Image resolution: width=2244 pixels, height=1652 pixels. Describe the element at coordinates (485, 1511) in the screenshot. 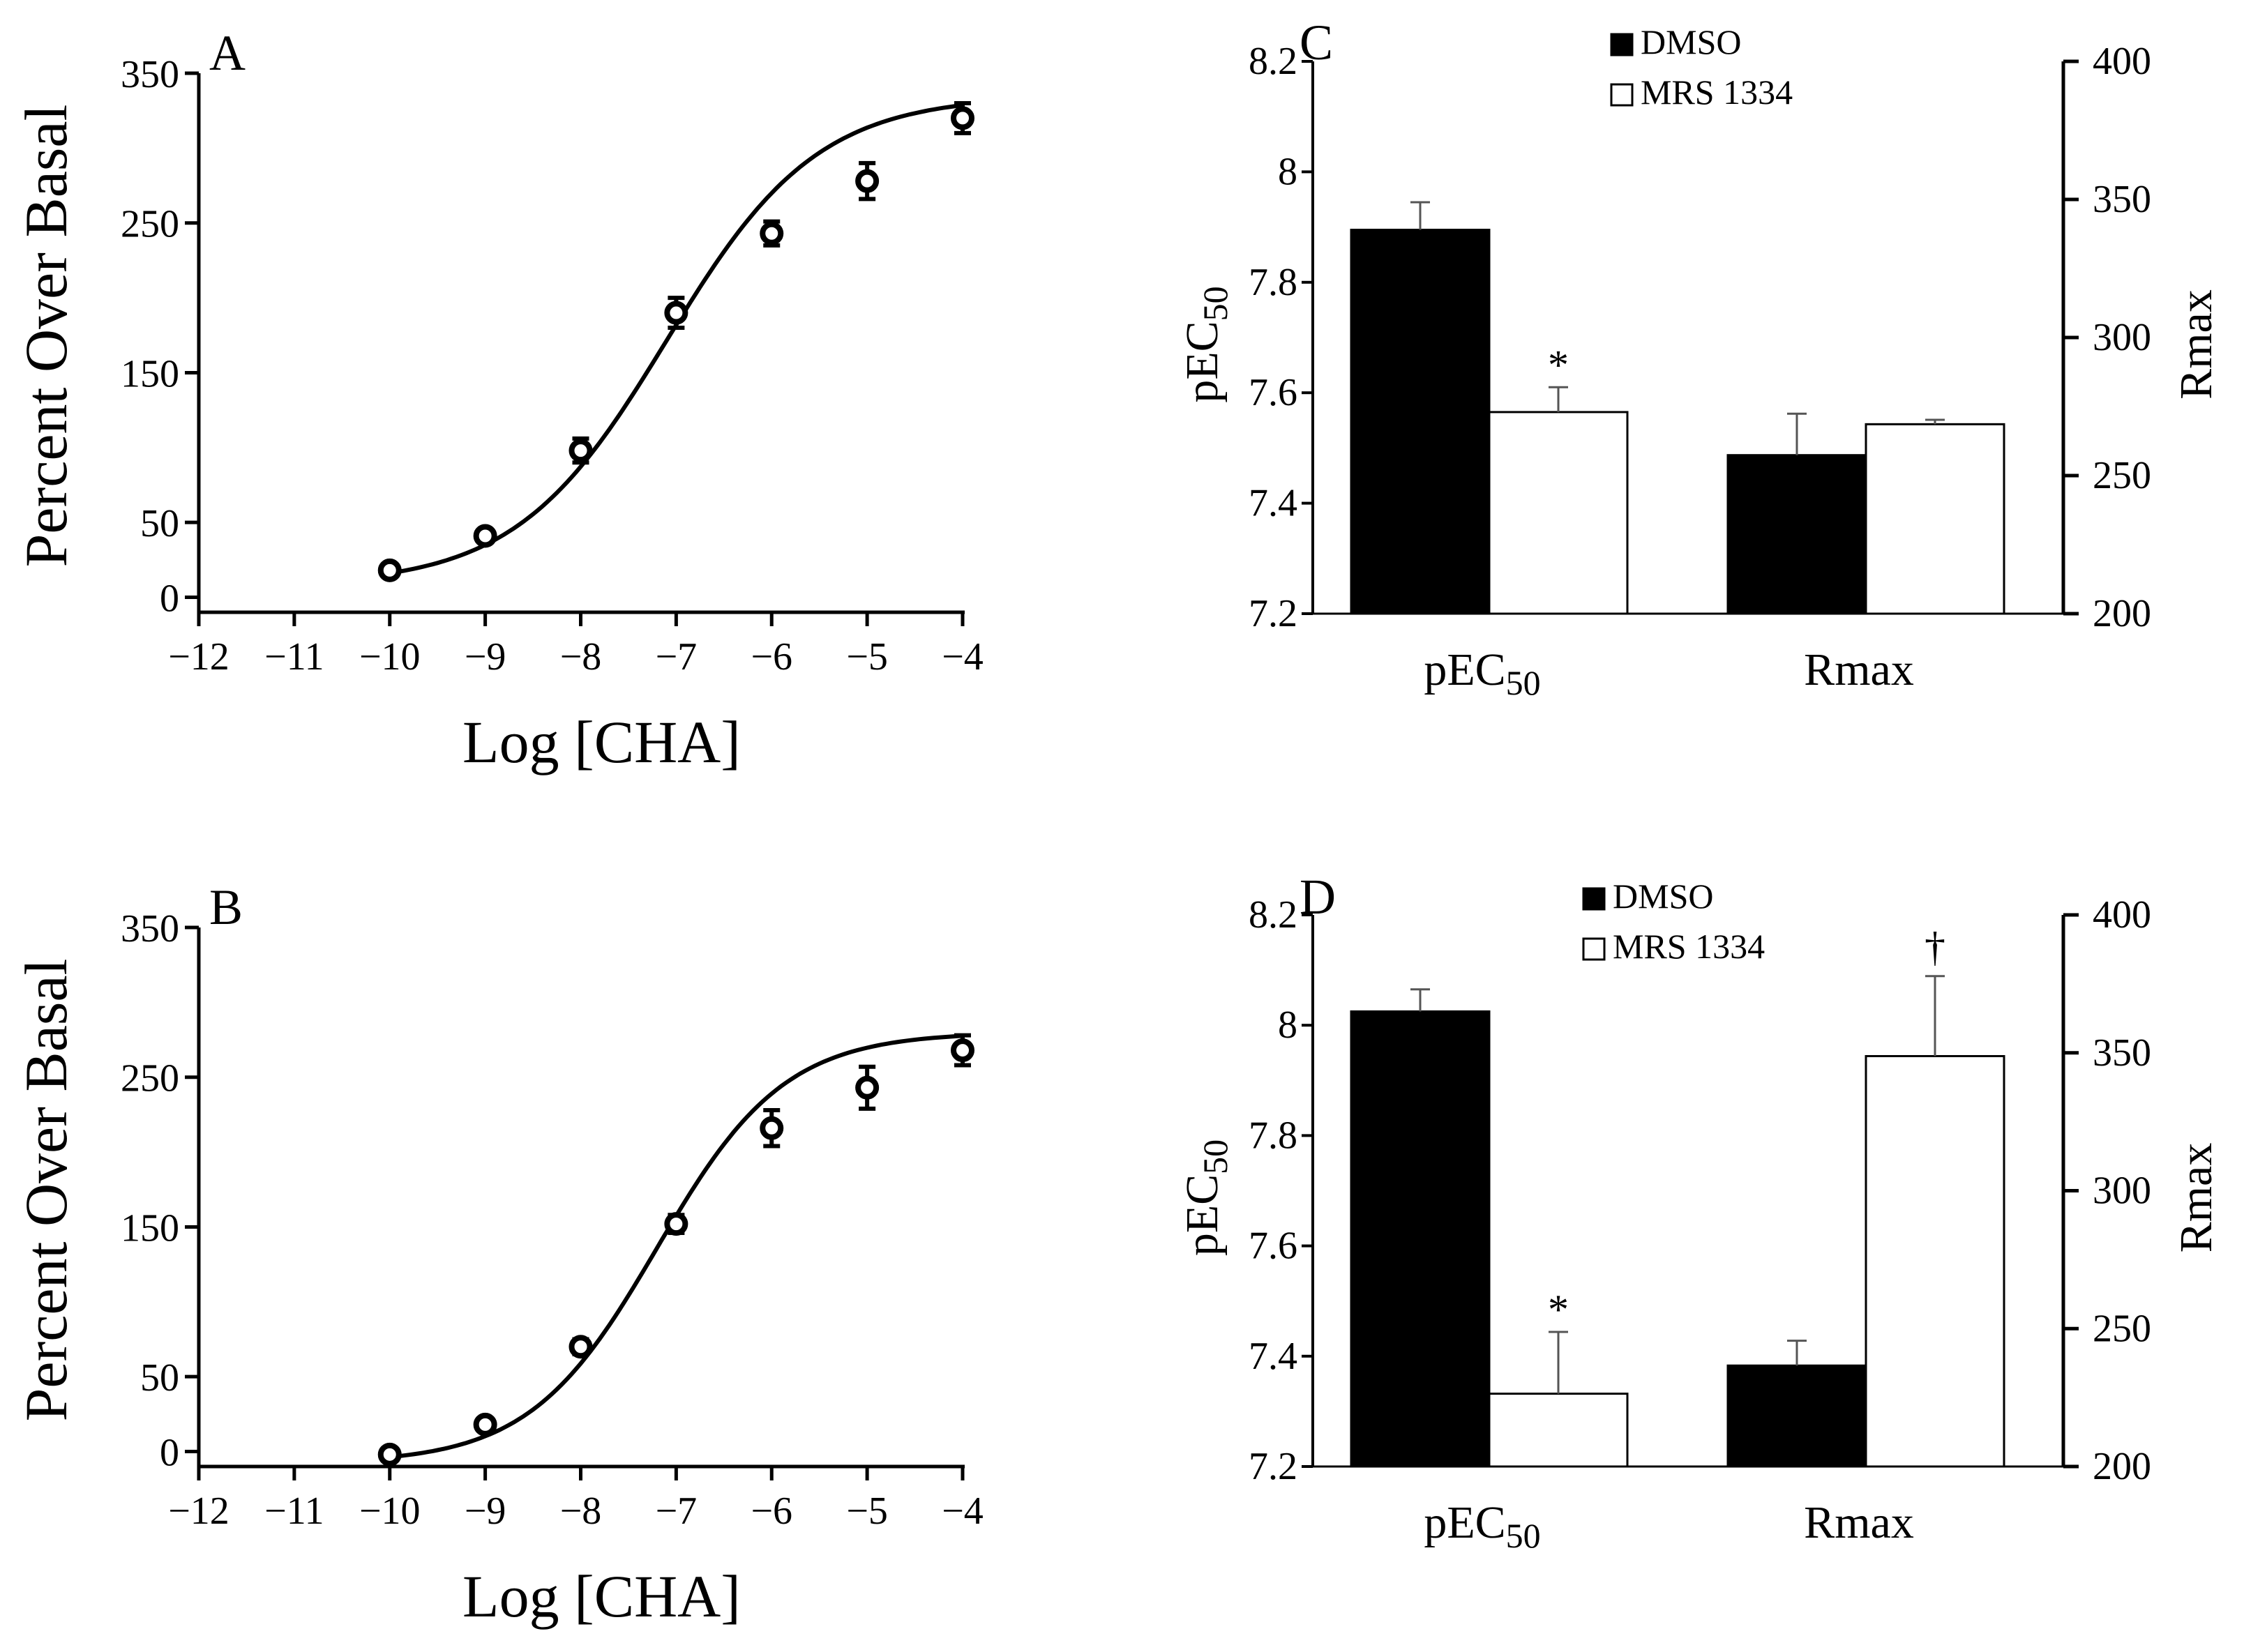

I see `x-tick-label: −9` at that location.